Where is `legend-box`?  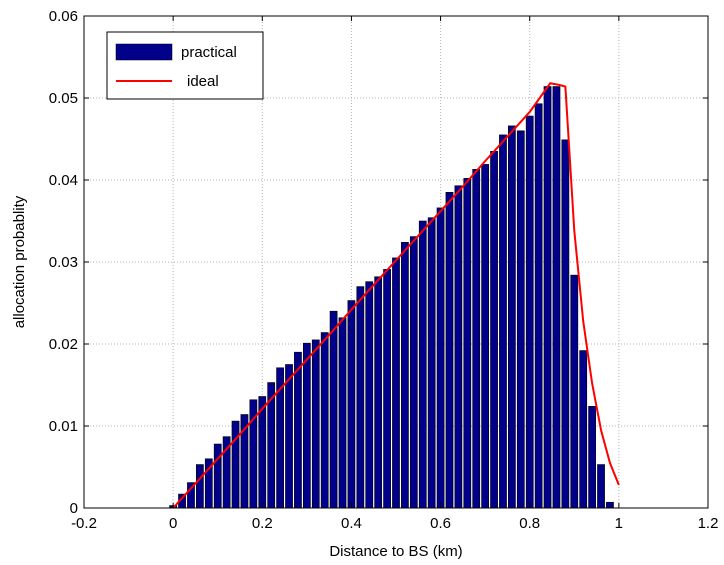 legend-box is located at coordinates (185, 65).